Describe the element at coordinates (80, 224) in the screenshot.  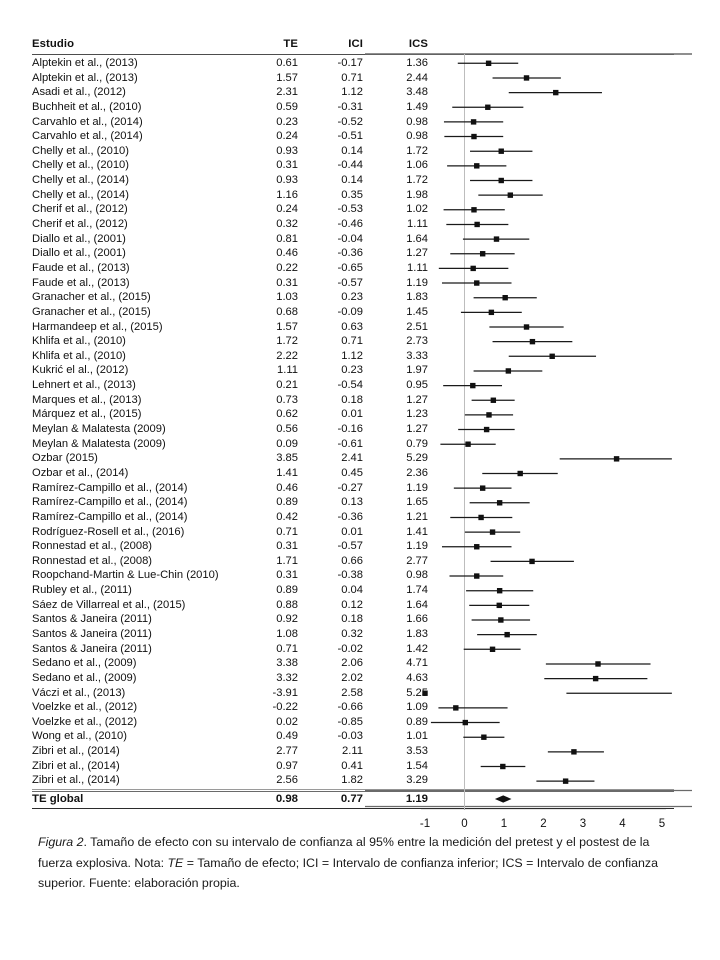
I see `row-study: Cherif et al., (2012)` at that location.